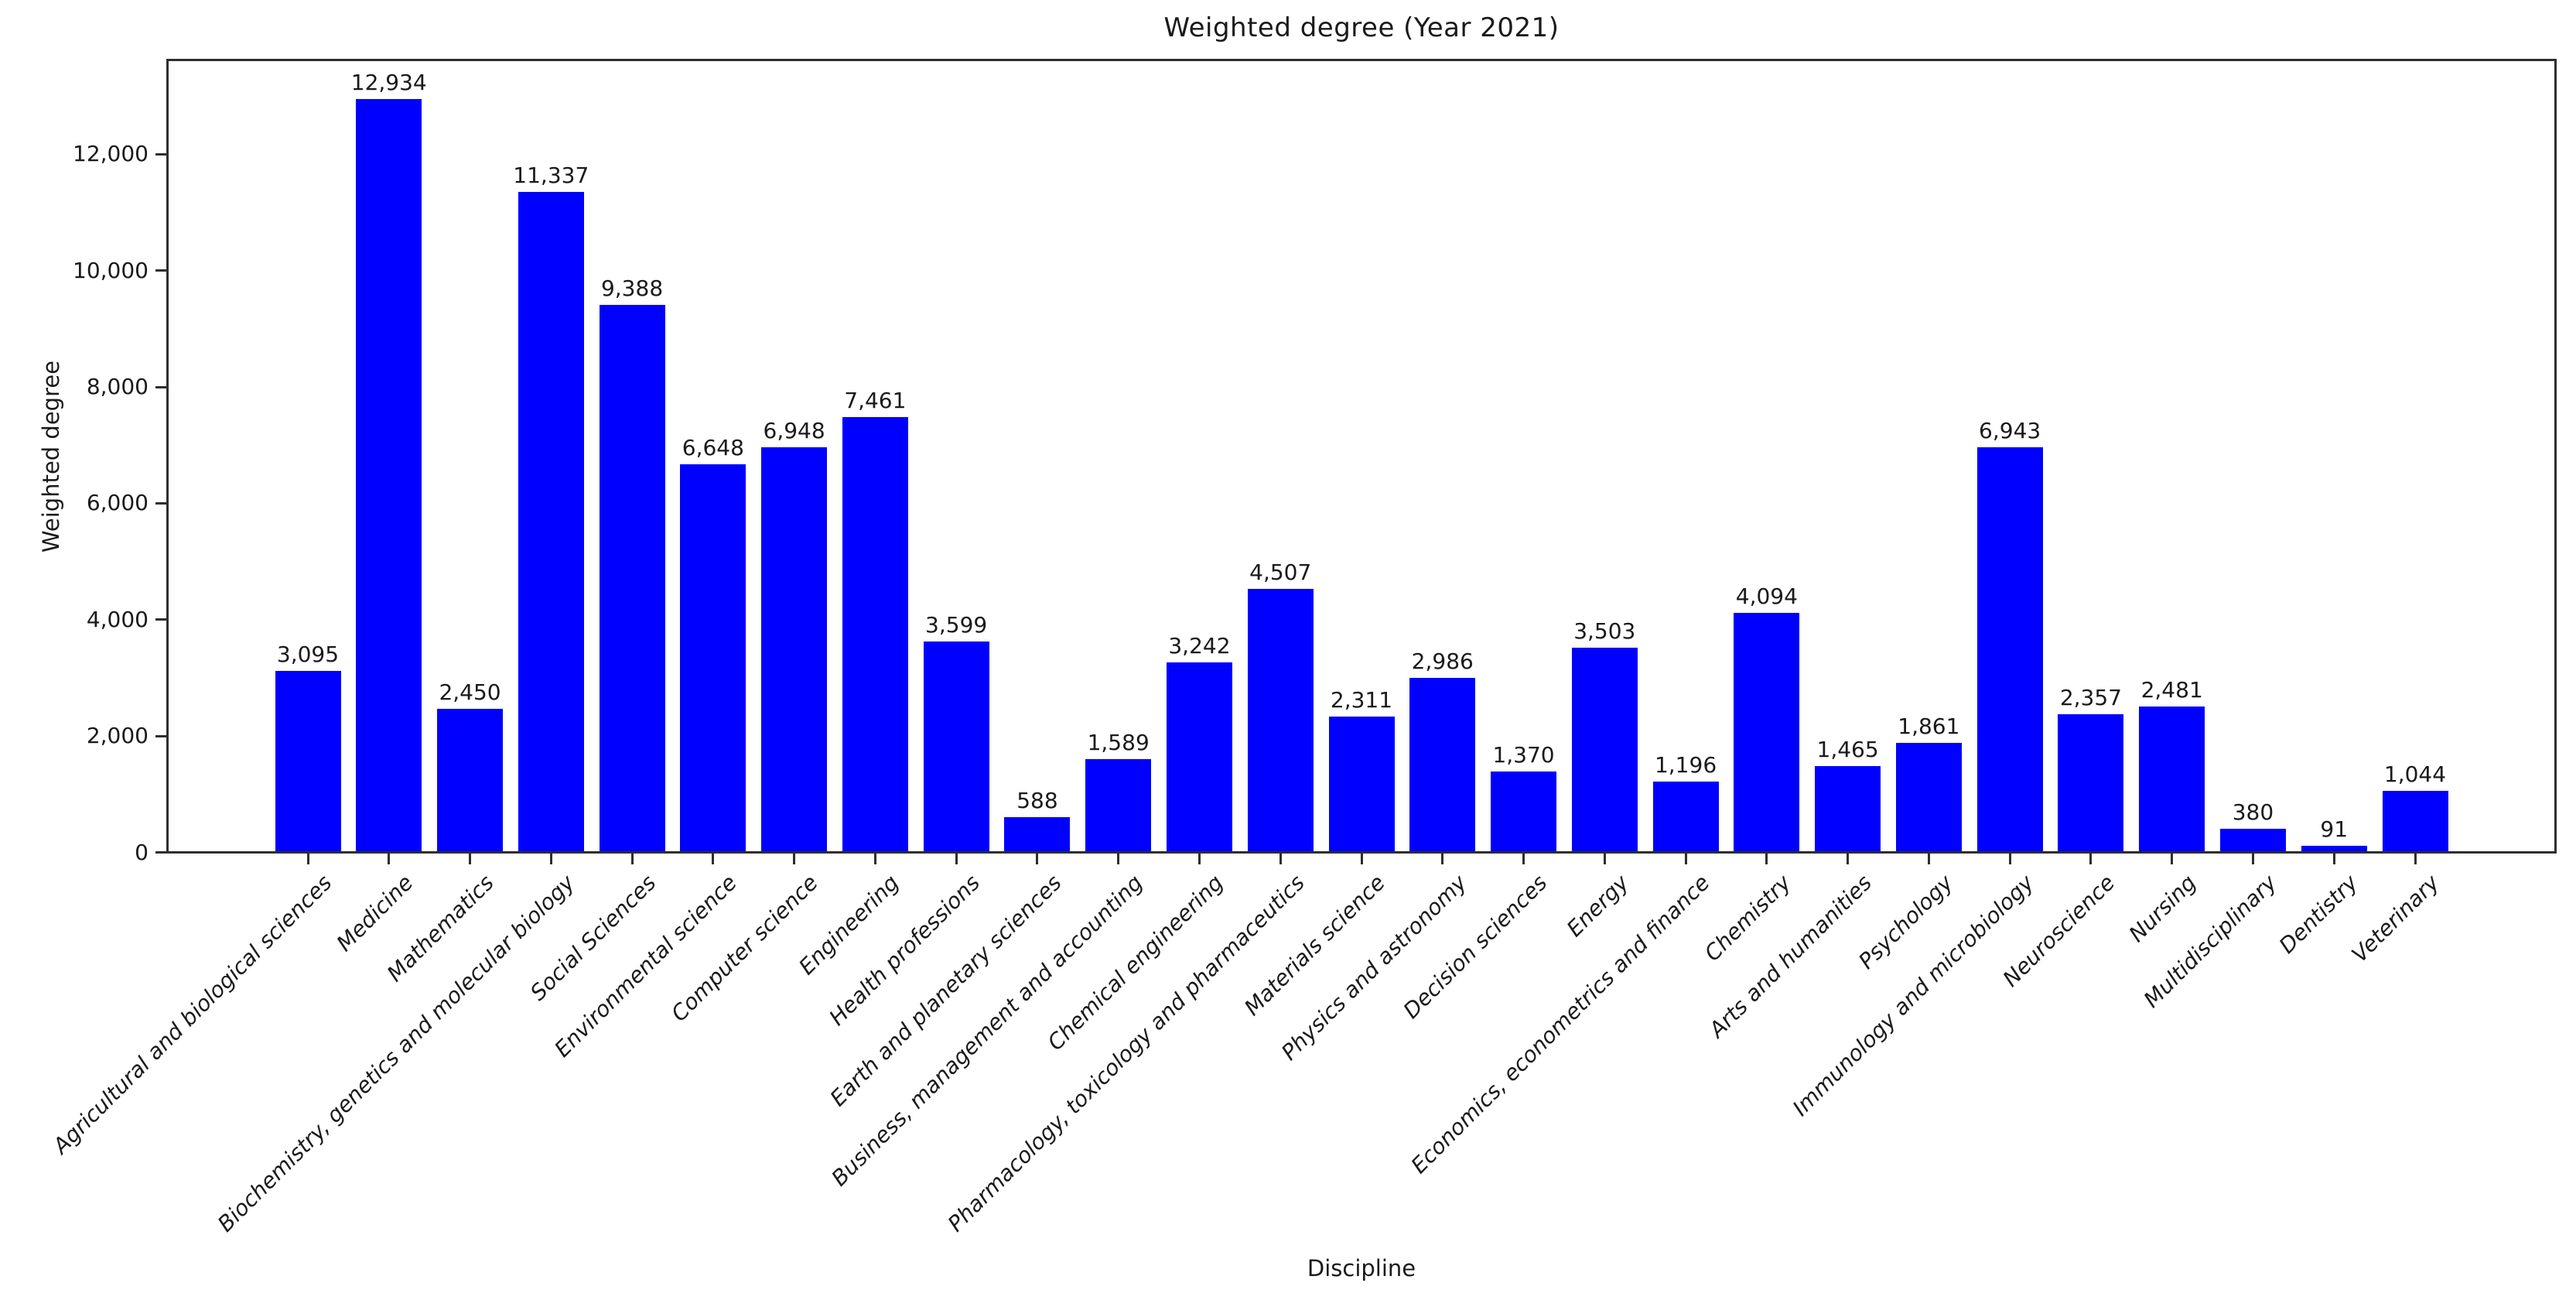 This screenshot has width=2576, height=1307. I want to click on bar-value-label: 1,861, so click(1929, 727).